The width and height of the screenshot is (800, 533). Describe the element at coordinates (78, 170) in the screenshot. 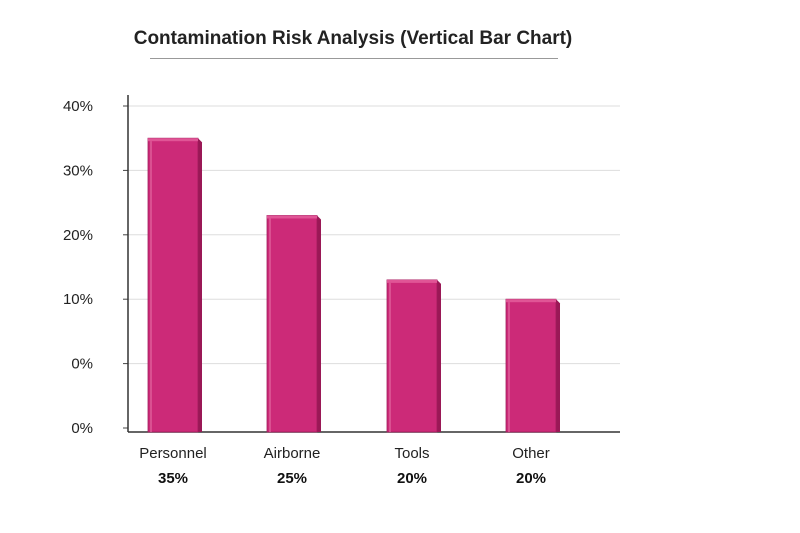

I see `y-tick-label: 30%` at that location.